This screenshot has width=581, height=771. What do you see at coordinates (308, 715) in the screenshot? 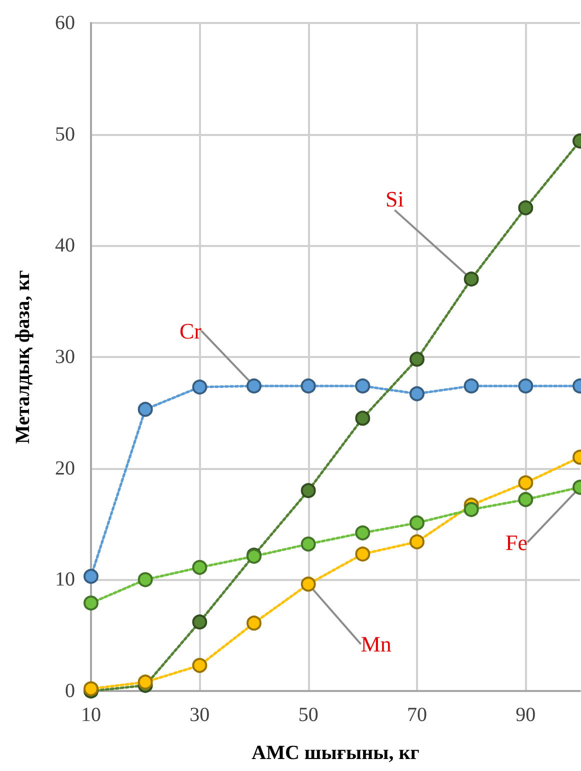
I see `x-tick-label: 50` at bounding box center [308, 715].